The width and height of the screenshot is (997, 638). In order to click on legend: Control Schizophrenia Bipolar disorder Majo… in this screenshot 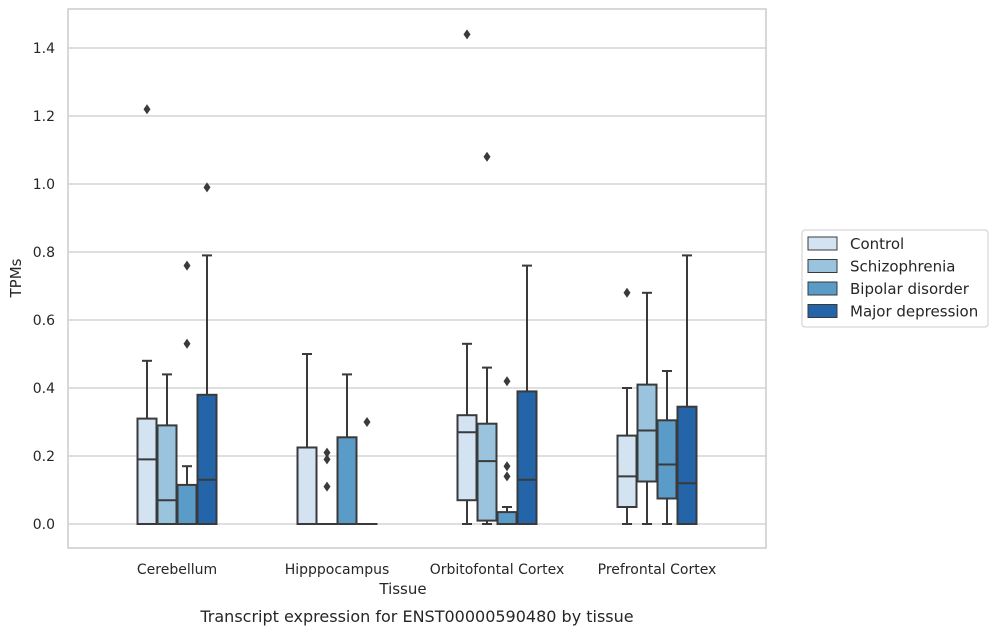, I will do `click(895, 278)`.